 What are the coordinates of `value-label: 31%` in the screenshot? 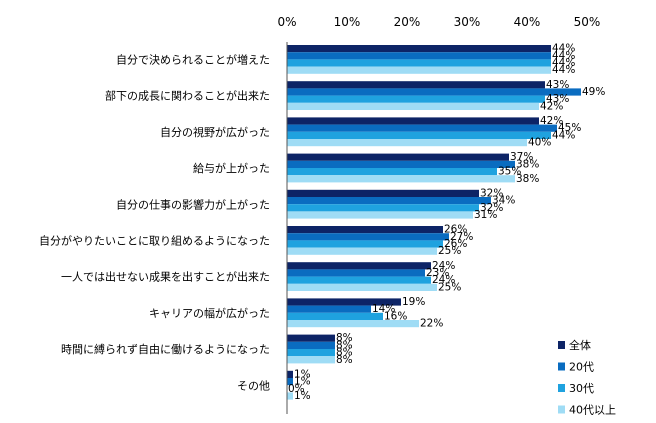 It's located at (485, 215).